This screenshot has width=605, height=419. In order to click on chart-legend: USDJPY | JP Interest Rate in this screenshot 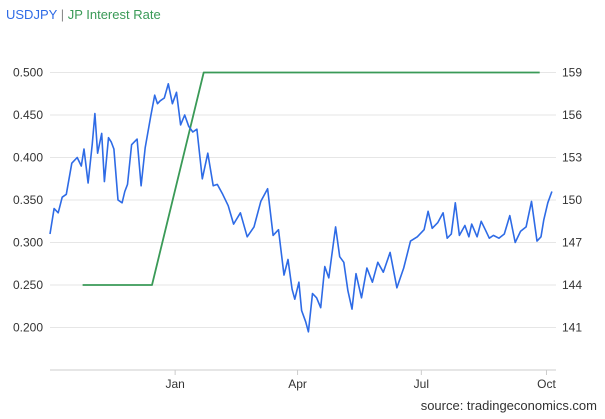, I will do `click(83, 15)`.